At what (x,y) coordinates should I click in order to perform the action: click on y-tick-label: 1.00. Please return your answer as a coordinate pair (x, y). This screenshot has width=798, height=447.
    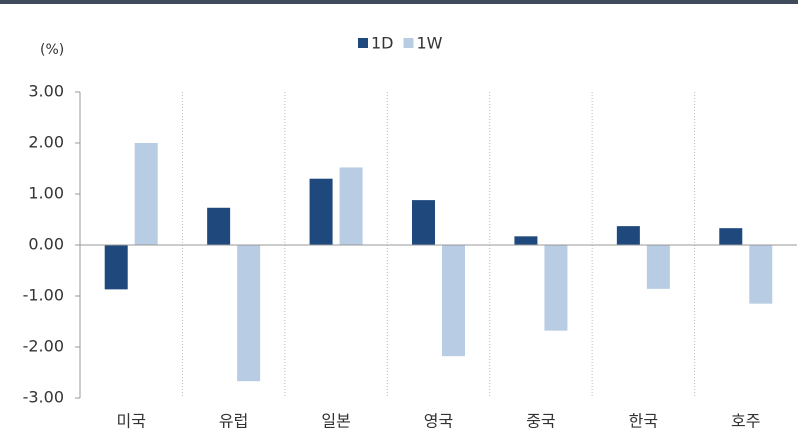
    Looking at the image, I should click on (46, 193).